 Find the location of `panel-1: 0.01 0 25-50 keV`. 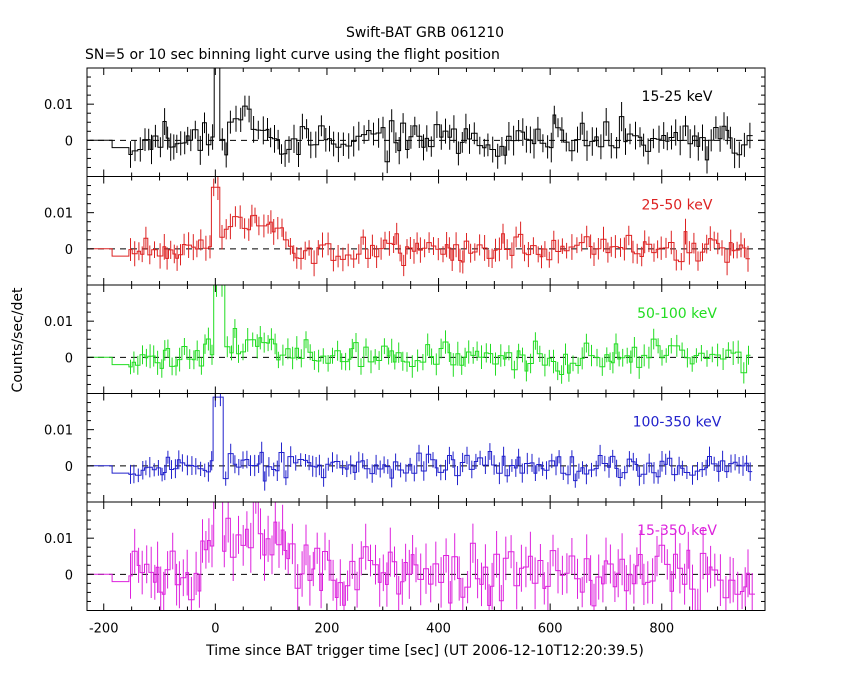

panel-1: 0.01 0 25-50 keV is located at coordinates (405, 231).